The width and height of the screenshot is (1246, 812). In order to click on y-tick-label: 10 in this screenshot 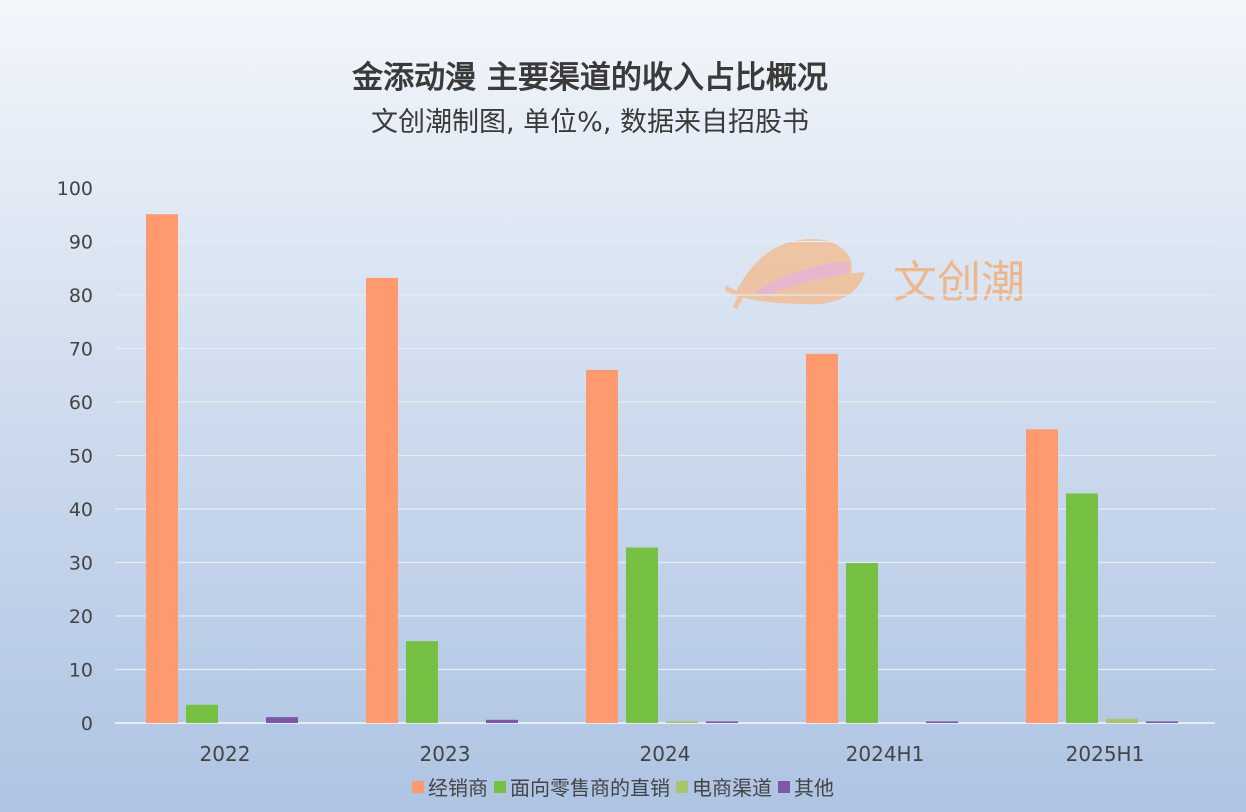, I will do `click(81, 671)`.